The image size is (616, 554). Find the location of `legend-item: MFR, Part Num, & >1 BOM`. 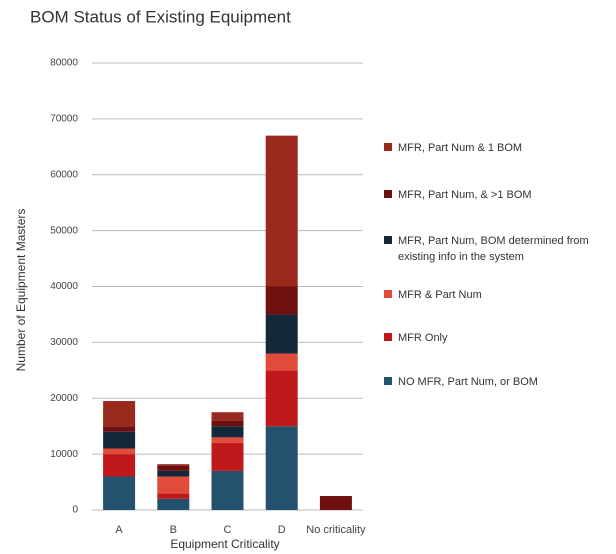

legend-item: MFR, Part Num, & >1 BOM is located at coordinates (498, 195).